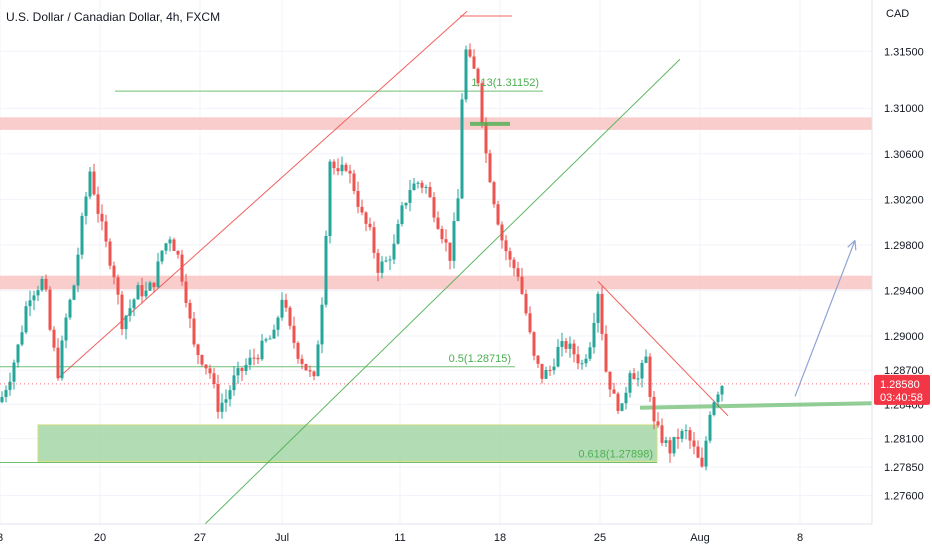 The image size is (932, 550). What do you see at coordinates (904, 337) in the screenshot?
I see `price-tick-label-6: 1.29000` at bounding box center [904, 337].